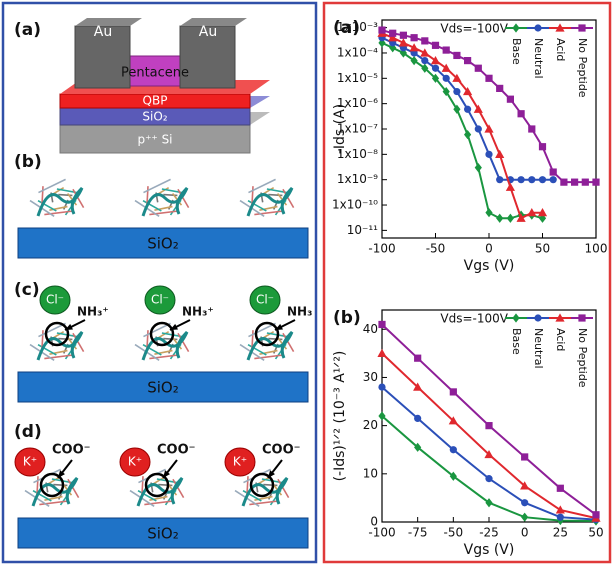 The image size is (613, 566). I want to click on y-tick-label: 0, so click(374, 522).